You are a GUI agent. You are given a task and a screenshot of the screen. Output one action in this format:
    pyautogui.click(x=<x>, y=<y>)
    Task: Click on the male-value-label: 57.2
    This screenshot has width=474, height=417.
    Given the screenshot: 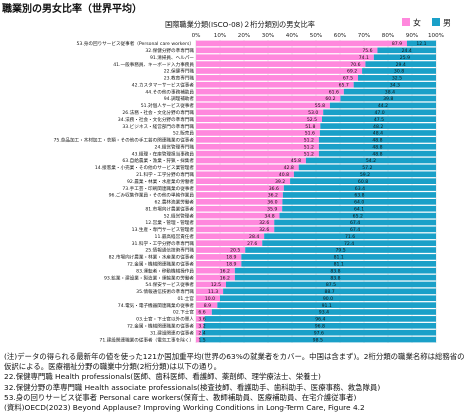 What is the action you would take?
    pyautogui.click(x=367, y=168)
    